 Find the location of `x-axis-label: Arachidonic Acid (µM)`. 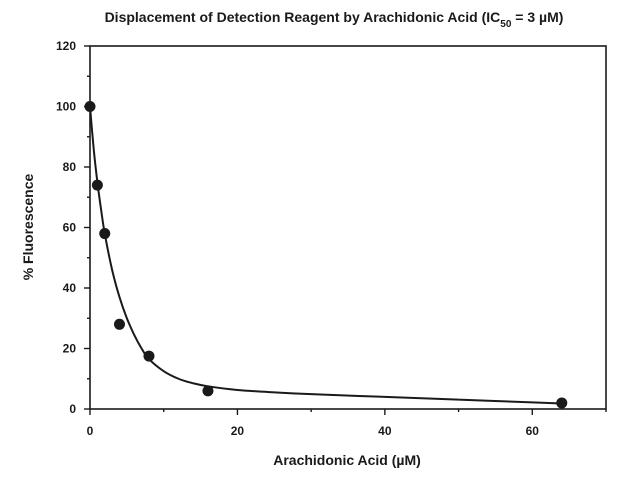

x-axis-label: Arachidonic Acid (µM) is located at coordinates (347, 460).